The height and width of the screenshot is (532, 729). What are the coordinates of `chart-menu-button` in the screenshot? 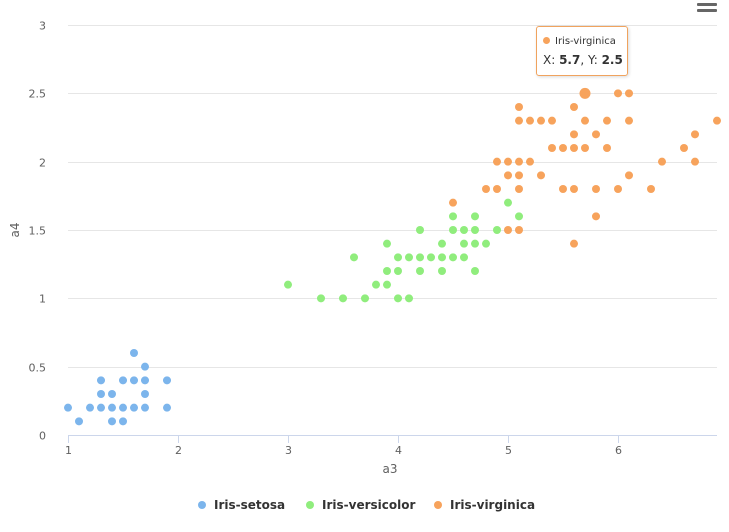 It's located at (707, 7).